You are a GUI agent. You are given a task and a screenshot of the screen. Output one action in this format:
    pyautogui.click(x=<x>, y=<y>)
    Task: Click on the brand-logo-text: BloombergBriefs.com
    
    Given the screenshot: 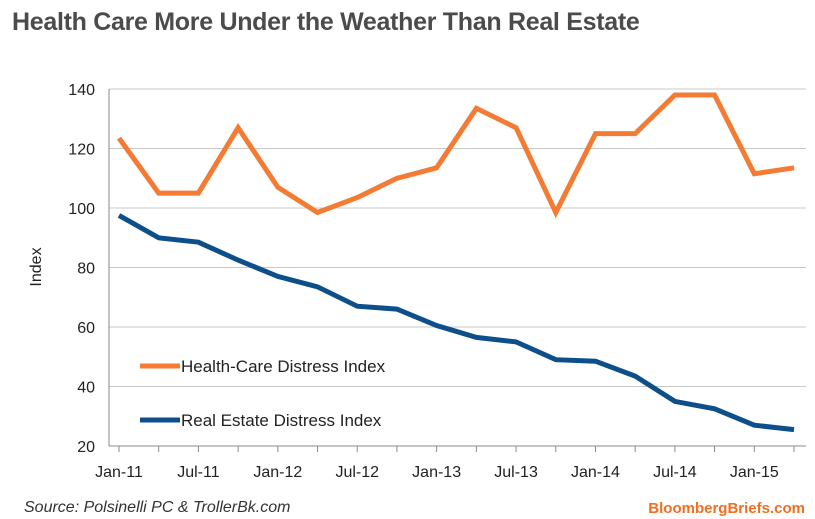 What is the action you would take?
    pyautogui.click(x=726, y=508)
    